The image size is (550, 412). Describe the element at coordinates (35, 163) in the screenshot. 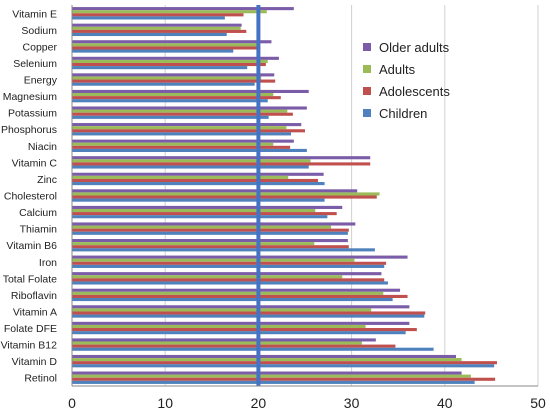

I see `category-label-vitamin-c: Vitamin C` at that location.